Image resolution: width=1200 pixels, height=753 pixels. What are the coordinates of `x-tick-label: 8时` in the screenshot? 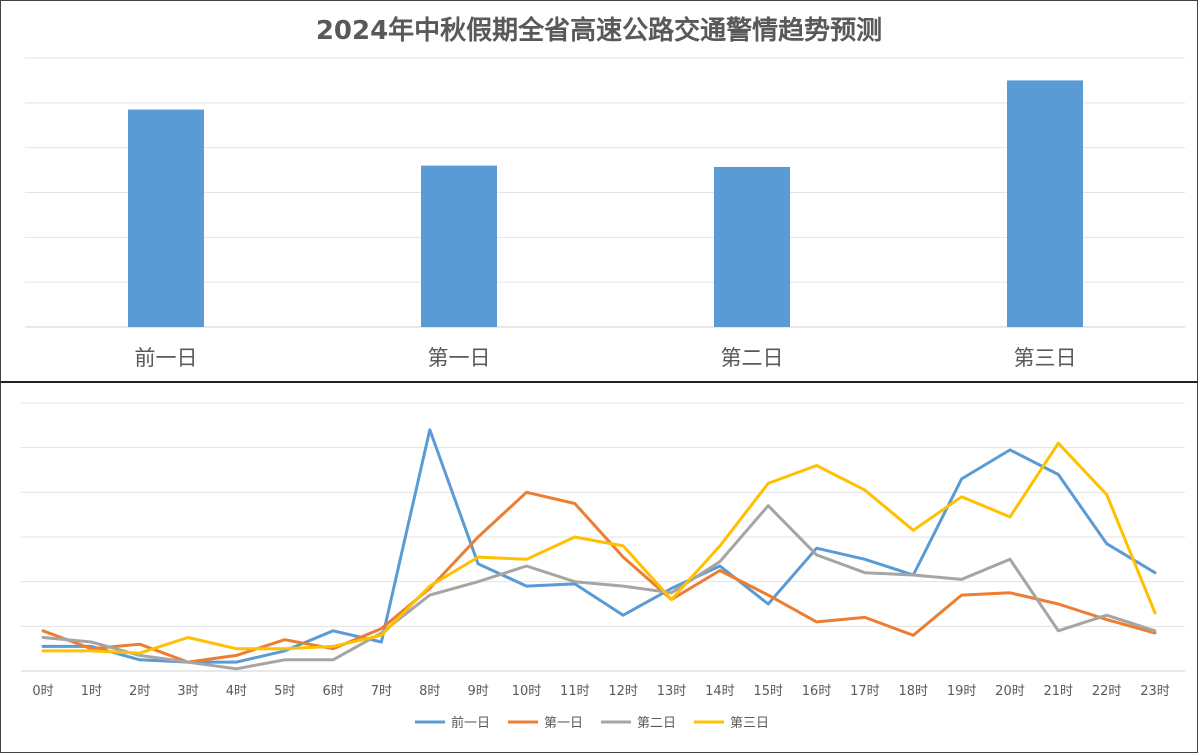 It's located at (429, 691).